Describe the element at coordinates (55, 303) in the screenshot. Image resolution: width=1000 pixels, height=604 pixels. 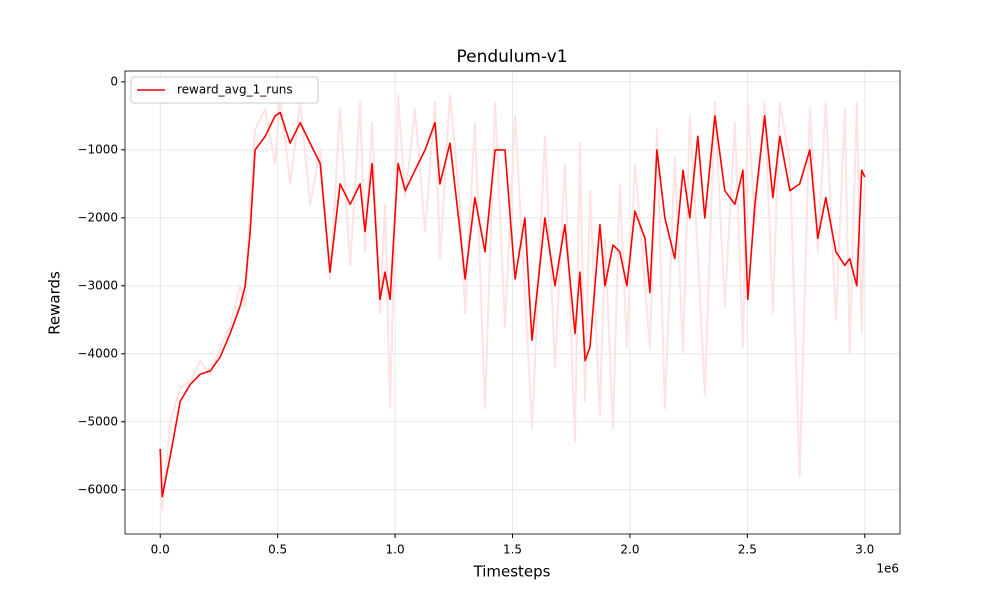
I see `y-axis-label: Rewards` at that location.